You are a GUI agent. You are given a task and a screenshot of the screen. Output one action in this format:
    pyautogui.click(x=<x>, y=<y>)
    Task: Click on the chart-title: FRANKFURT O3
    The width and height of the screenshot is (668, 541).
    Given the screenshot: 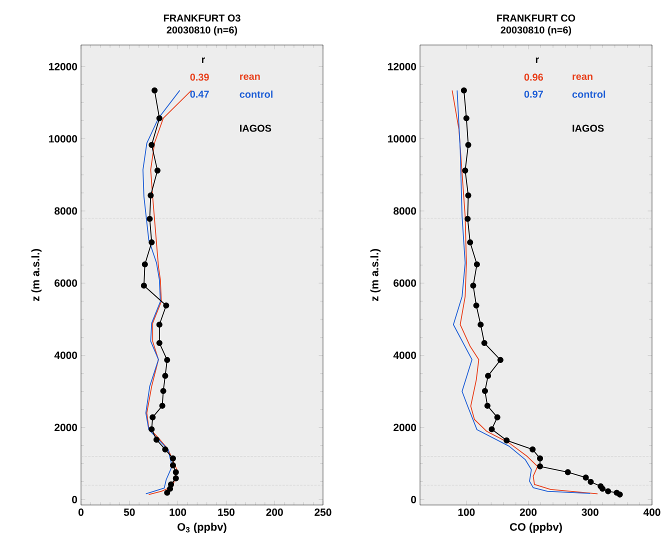 What is the action you would take?
    pyautogui.click(x=202, y=18)
    